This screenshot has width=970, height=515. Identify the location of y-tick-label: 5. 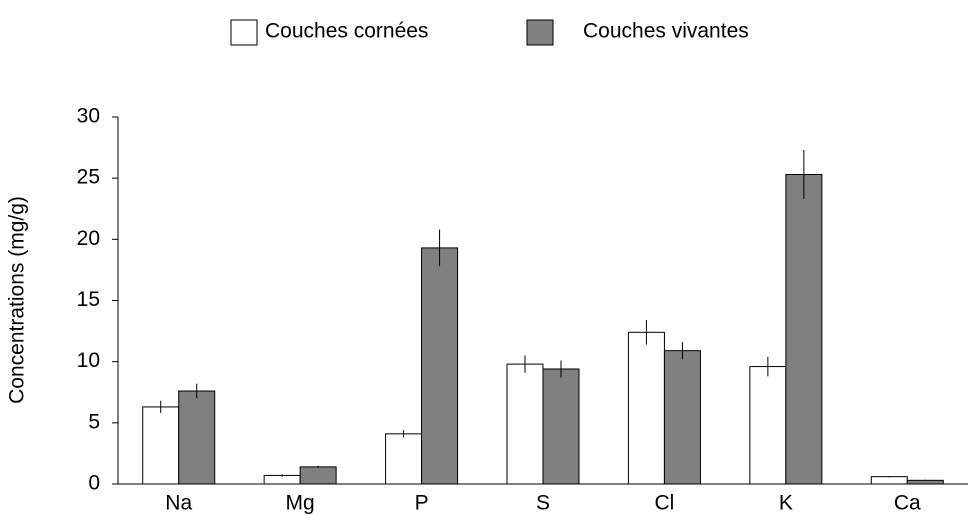
(94, 421).